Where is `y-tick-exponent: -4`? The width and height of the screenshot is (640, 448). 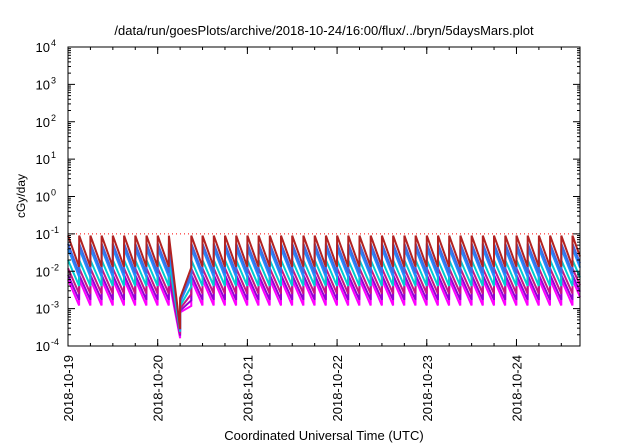 y-tick-exponent: -4 is located at coordinates (55, 342).